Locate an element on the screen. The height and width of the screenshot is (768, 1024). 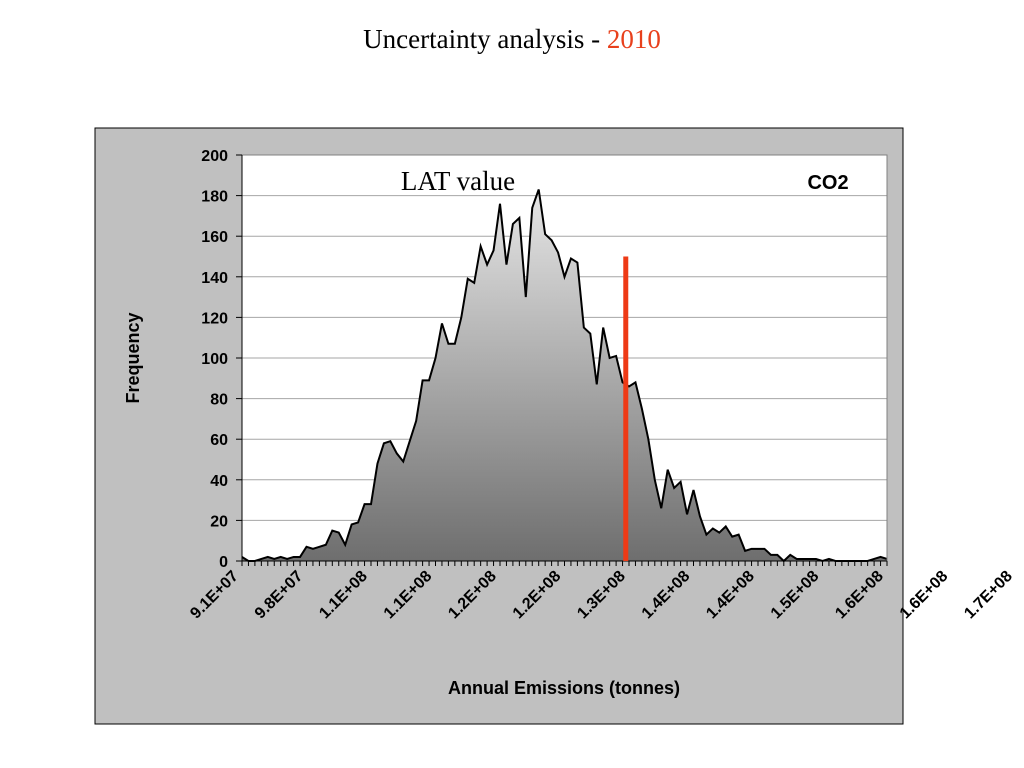
y-tick-label-140: 140 is located at coordinates (214, 278).